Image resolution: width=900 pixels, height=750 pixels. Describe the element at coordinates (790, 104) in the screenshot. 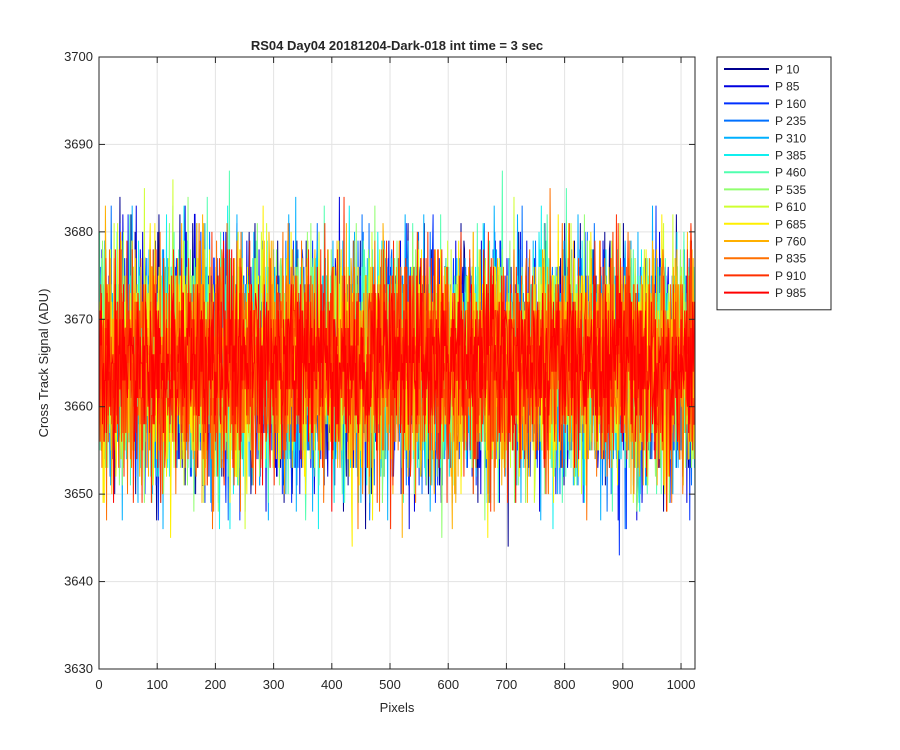

I see `legend-label: P 160` at that location.